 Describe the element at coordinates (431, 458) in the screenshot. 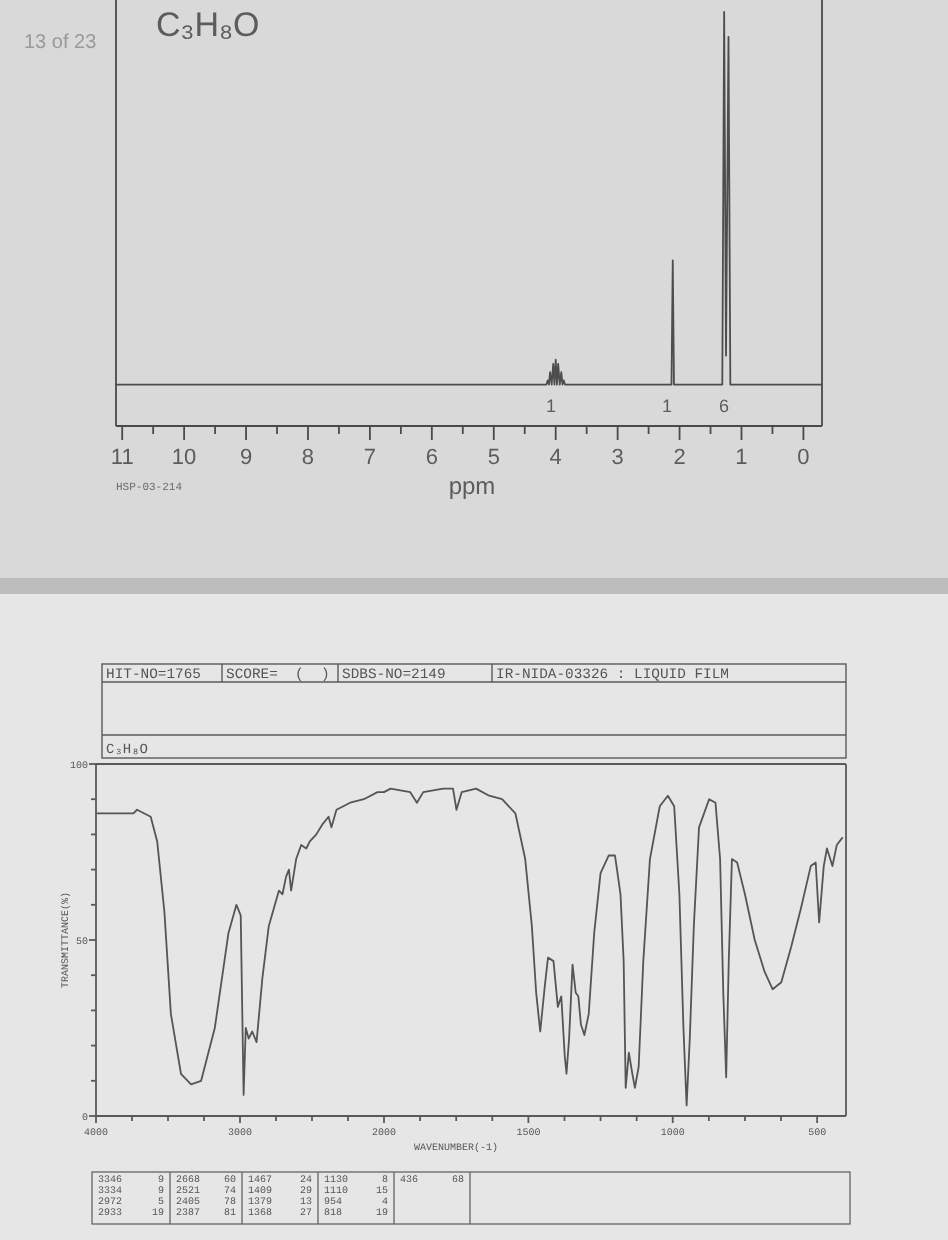

I see `x-tick-label: 6` at that location.